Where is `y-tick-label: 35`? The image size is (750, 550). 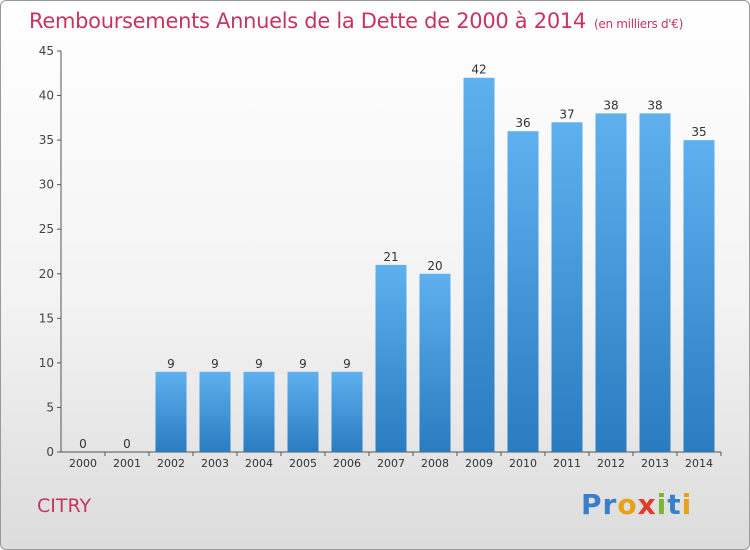
y-tick-label: 35 is located at coordinates (46, 140).